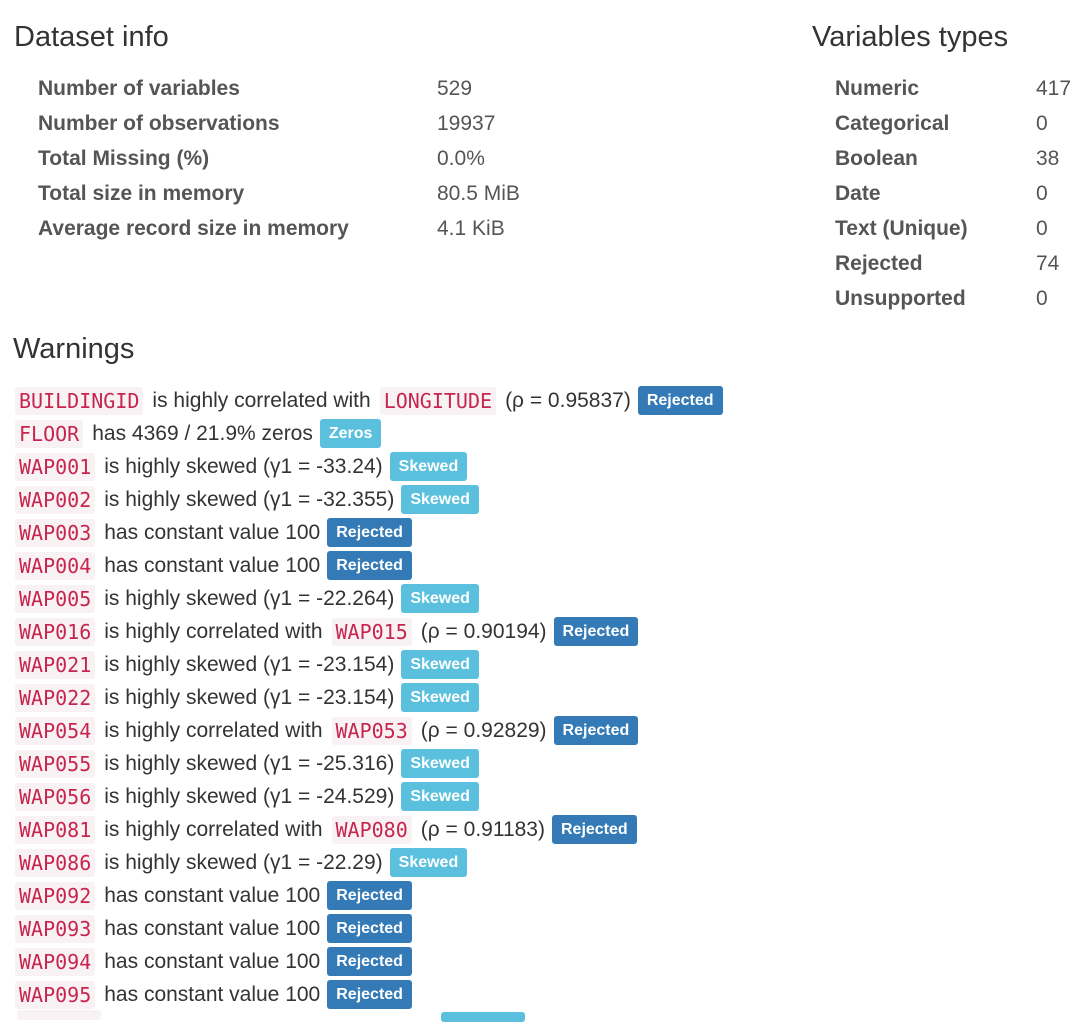  I want to click on dataset-info-value: 19937, so click(466, 123).